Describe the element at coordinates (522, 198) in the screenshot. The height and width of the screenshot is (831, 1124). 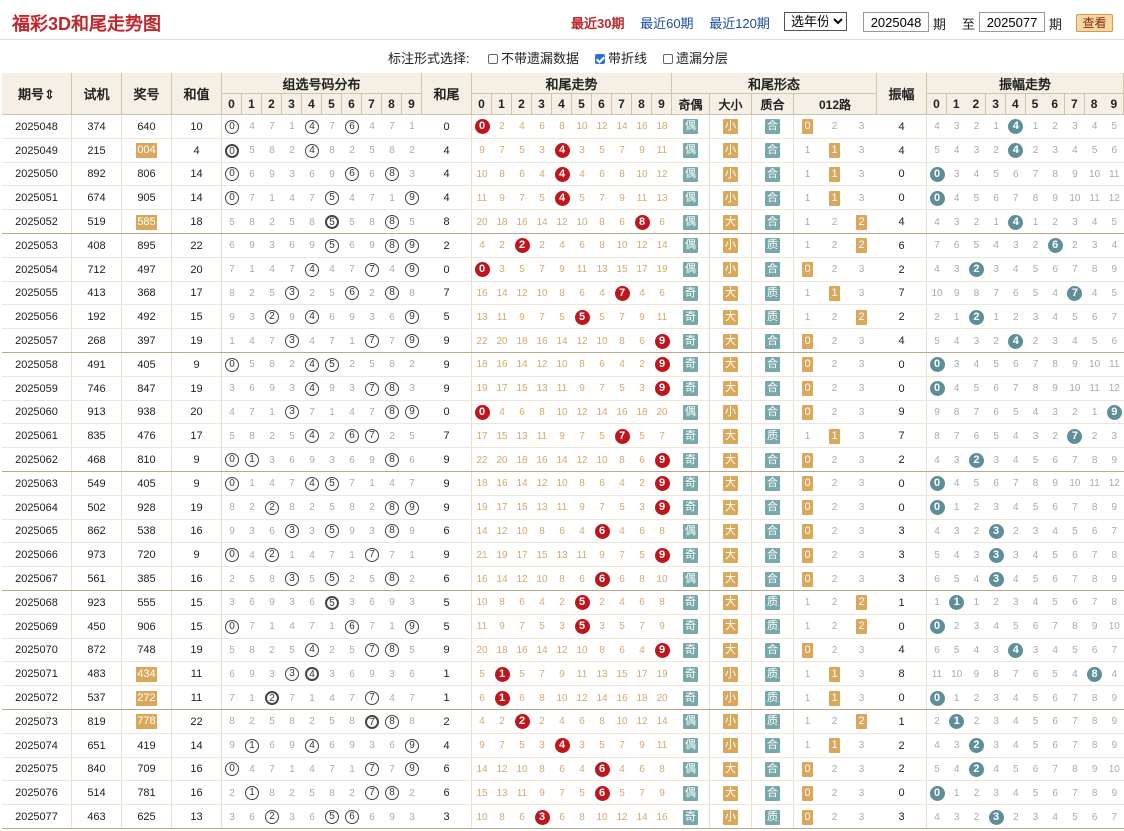
I see `tail-trend-cell: 7` at that location.